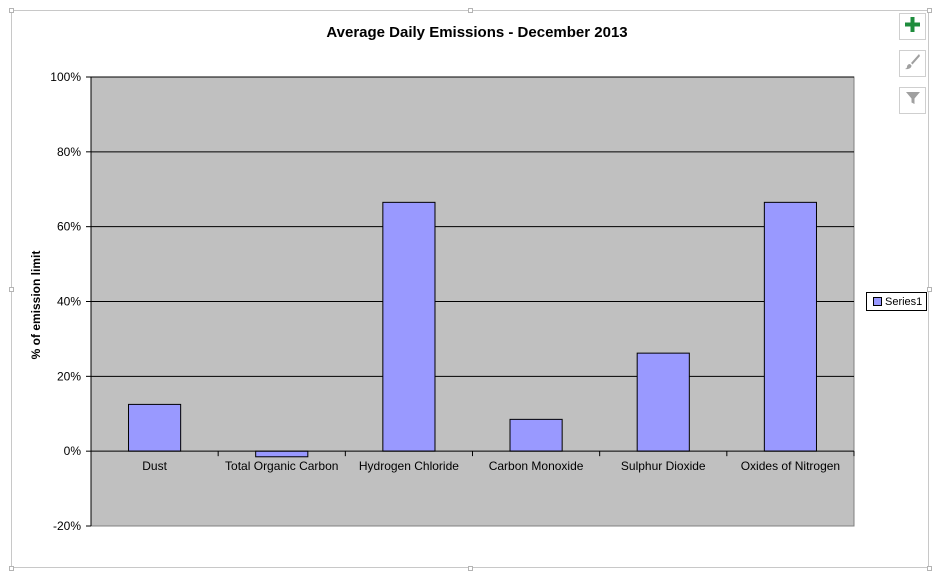 The height and width of the screenshot is (574, 940). What do you see at coordinates (929, 568) in the screenshot?
I see `resize-handle-bottom-right` at bounding box center [929, 568].